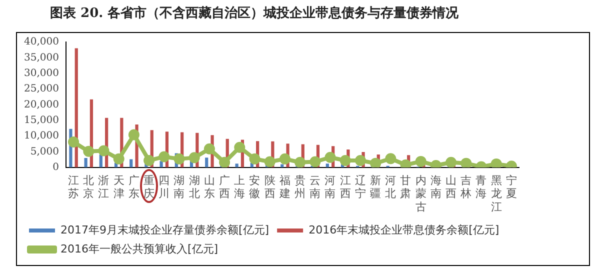  I want to click on x-tick-label: 福建, so click(284, 187).